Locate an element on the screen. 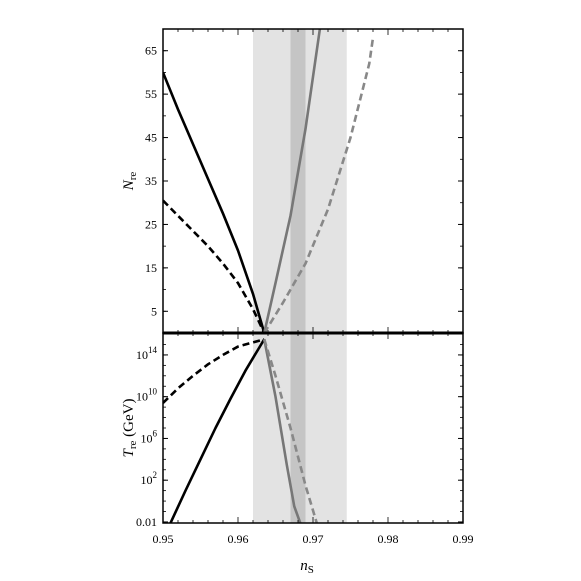  bottom-y-tick-label: 10¹⁰ is located at coordinates (147, 395).